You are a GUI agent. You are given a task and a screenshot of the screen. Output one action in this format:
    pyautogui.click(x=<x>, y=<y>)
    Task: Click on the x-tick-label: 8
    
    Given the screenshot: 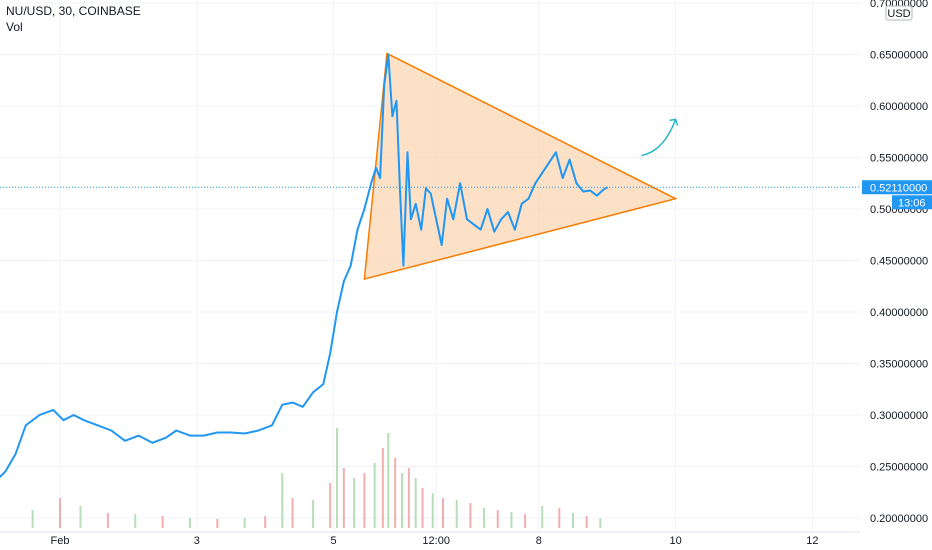 What is the action you would take?
    pyautogui.click(x=539, y=541)
    